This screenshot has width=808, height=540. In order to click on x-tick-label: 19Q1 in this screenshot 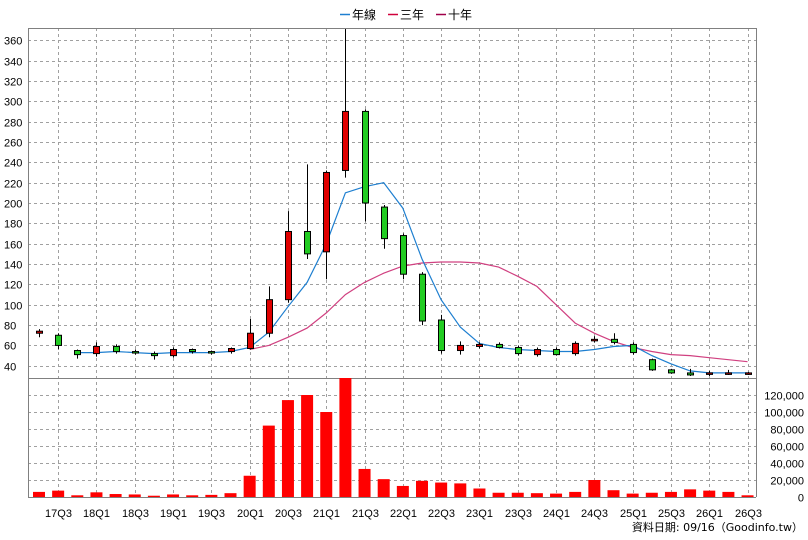, I will do `click(173, 514)`.